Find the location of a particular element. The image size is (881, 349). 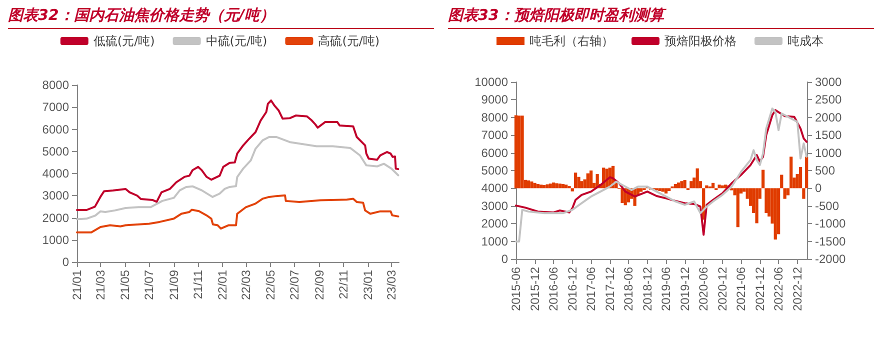

x-tick-label: 2021-12 is located at coordinates (759, 289).